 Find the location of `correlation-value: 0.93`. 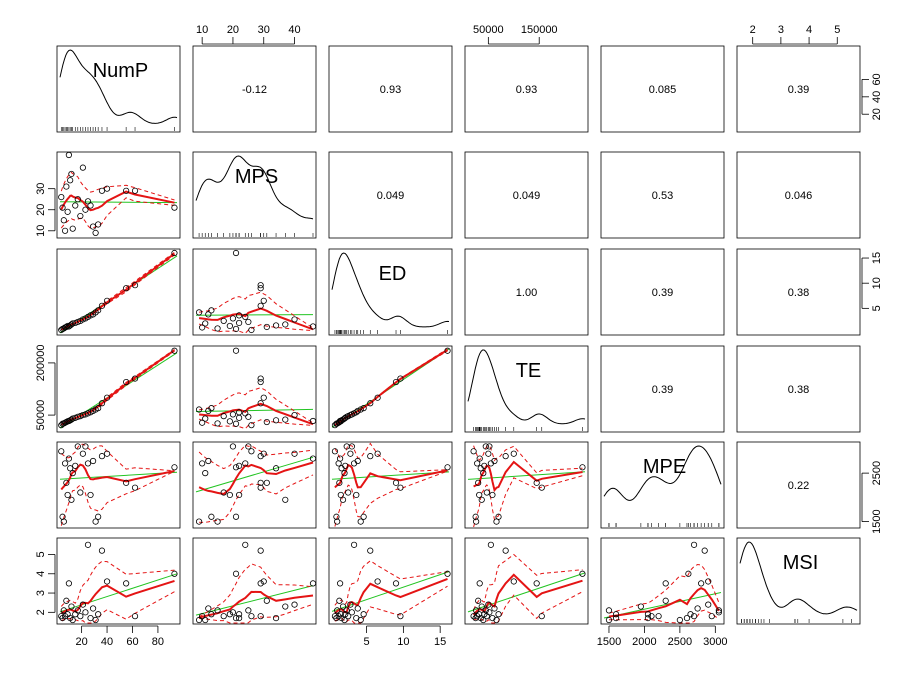

correlation-value: 0.93 is located at coordinates (526, 90).